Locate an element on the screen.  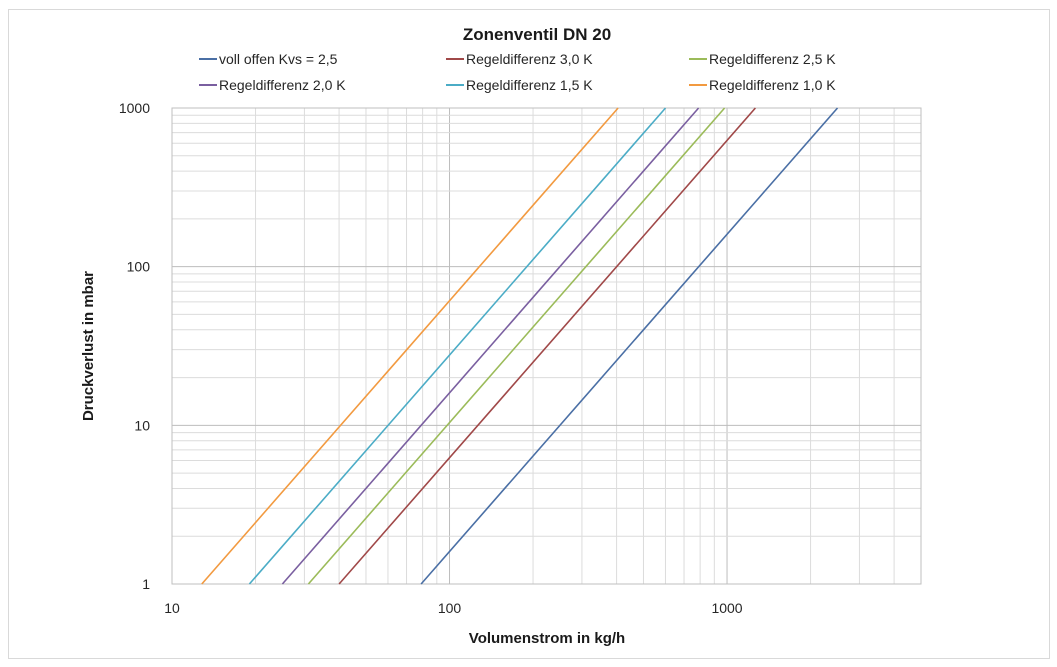
chart-title: Zonenventil DN 20 is located at coordinates (537, 34).